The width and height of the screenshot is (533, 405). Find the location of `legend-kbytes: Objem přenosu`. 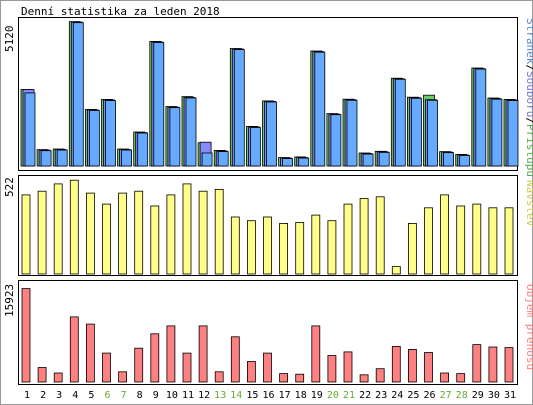

legend-kbytes: Objem přenosu is located at coordinates (528, 327).